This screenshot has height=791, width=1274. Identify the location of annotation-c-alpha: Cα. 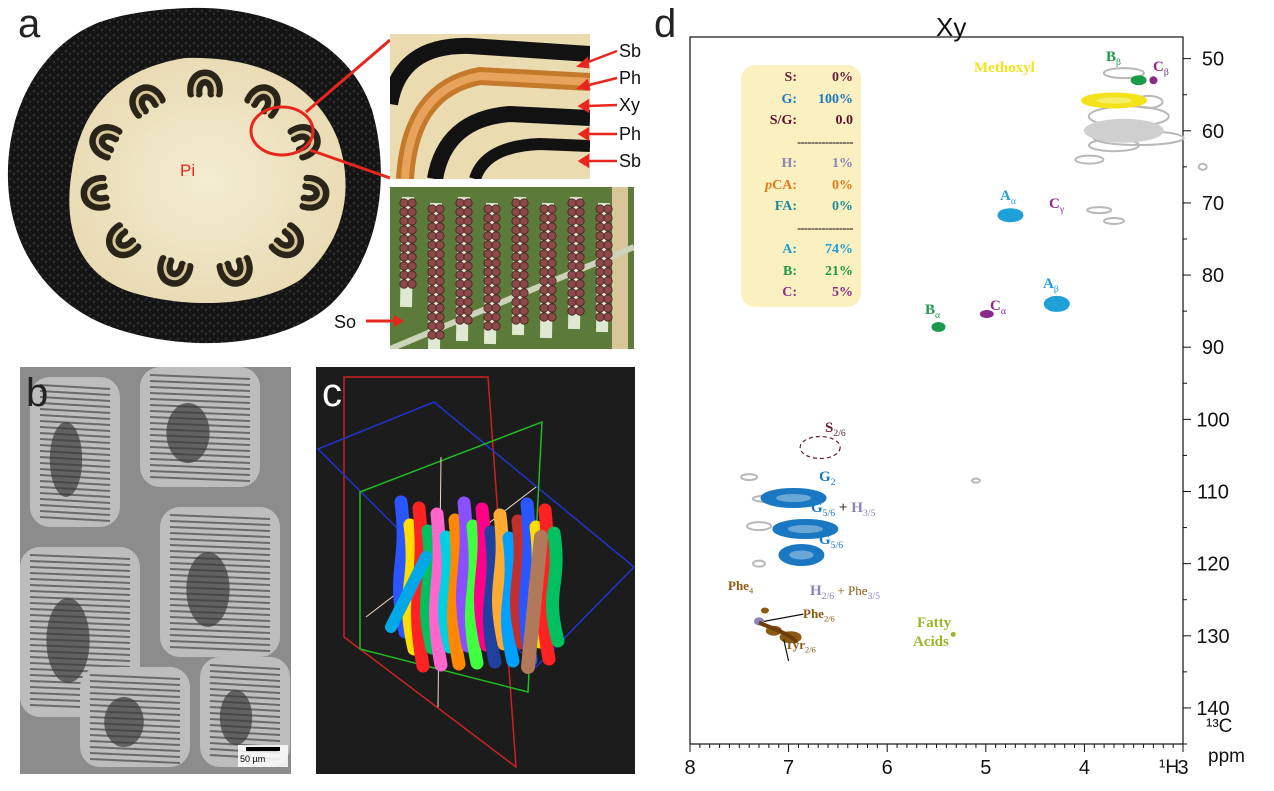
(998, 307).